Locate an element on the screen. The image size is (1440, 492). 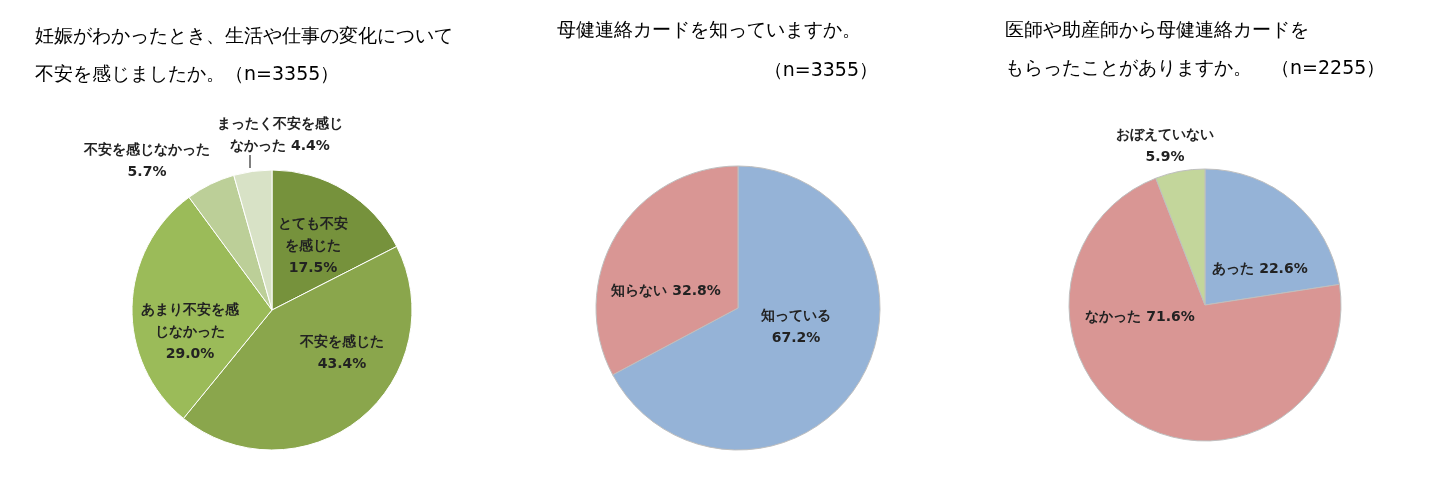
slice-label: 知っている is located at coordinates (795, 315).